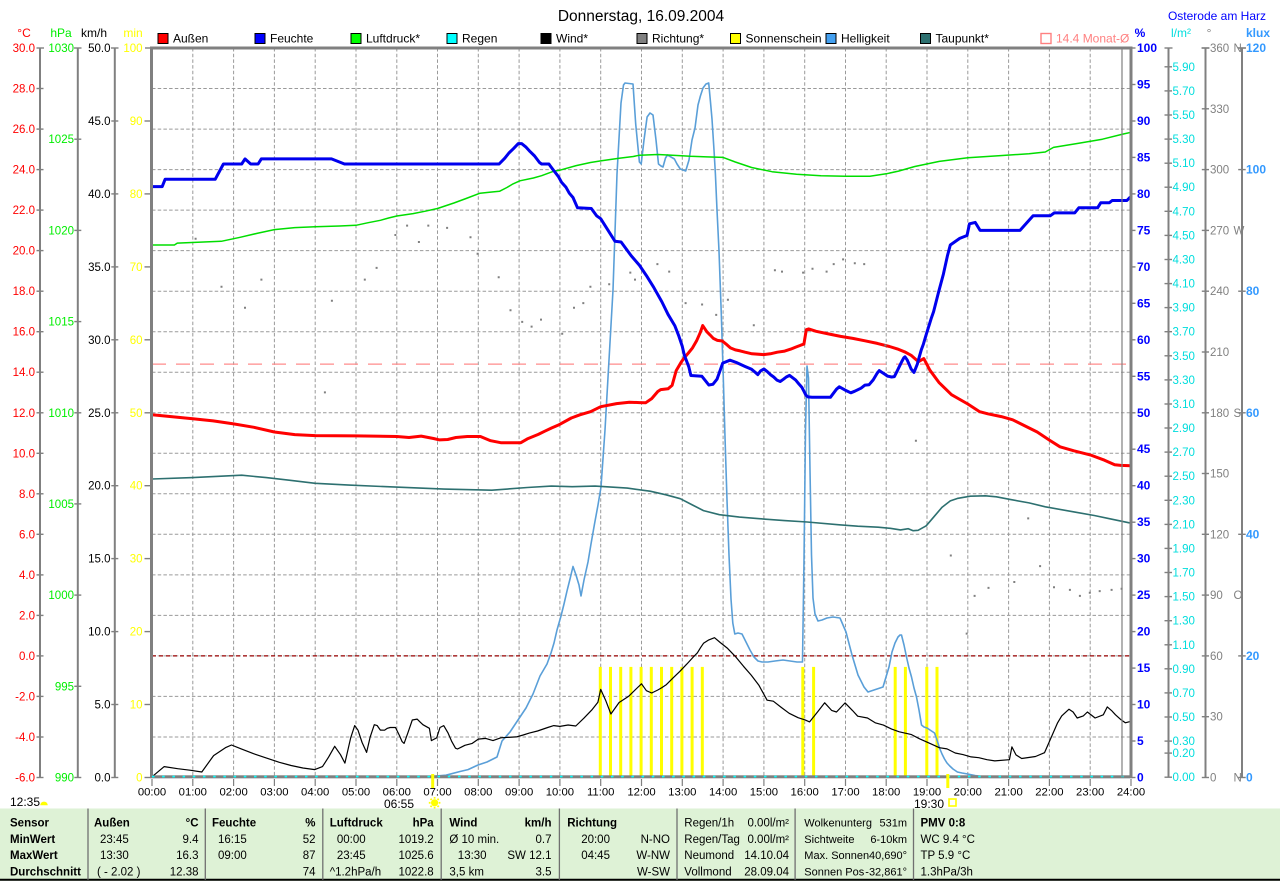 Image resolution: width=1280 pixels, height=886 pixels. What do you see at coordinates (1238, 414) in the screenshot?
I see `svg-text: S` at bounding box center [1238, 414].